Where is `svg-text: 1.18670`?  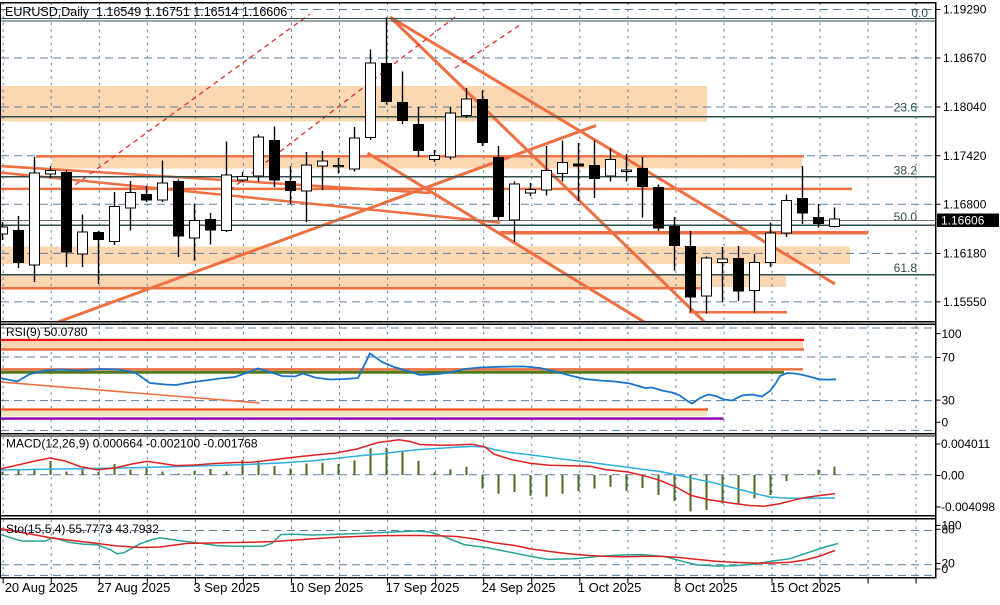 svg-text: 1.18670 is located at coordinates (965, 58).